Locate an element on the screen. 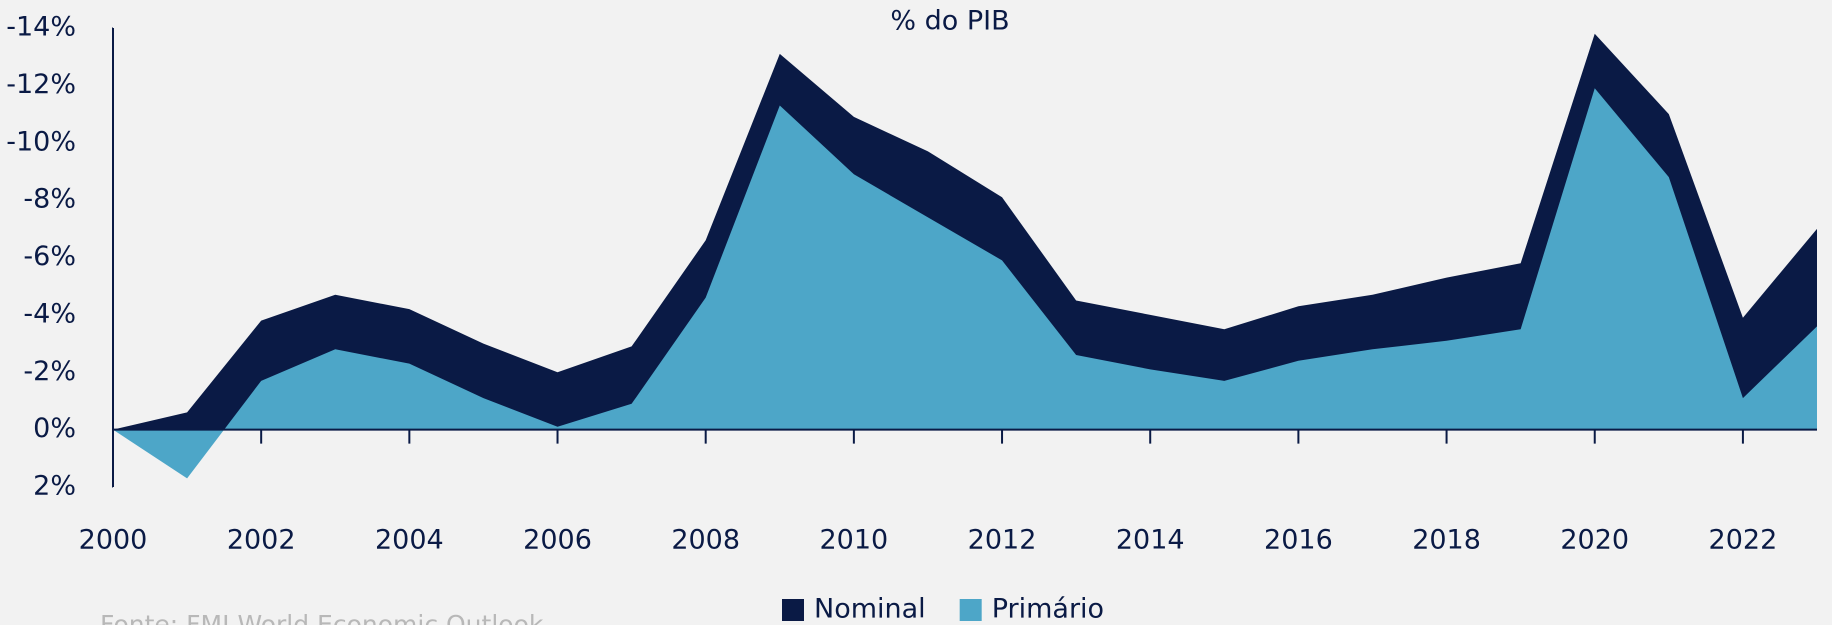 This screenshot has width=1832, height=625. y-tick-label: -14% is located at coordinates (41, 27).